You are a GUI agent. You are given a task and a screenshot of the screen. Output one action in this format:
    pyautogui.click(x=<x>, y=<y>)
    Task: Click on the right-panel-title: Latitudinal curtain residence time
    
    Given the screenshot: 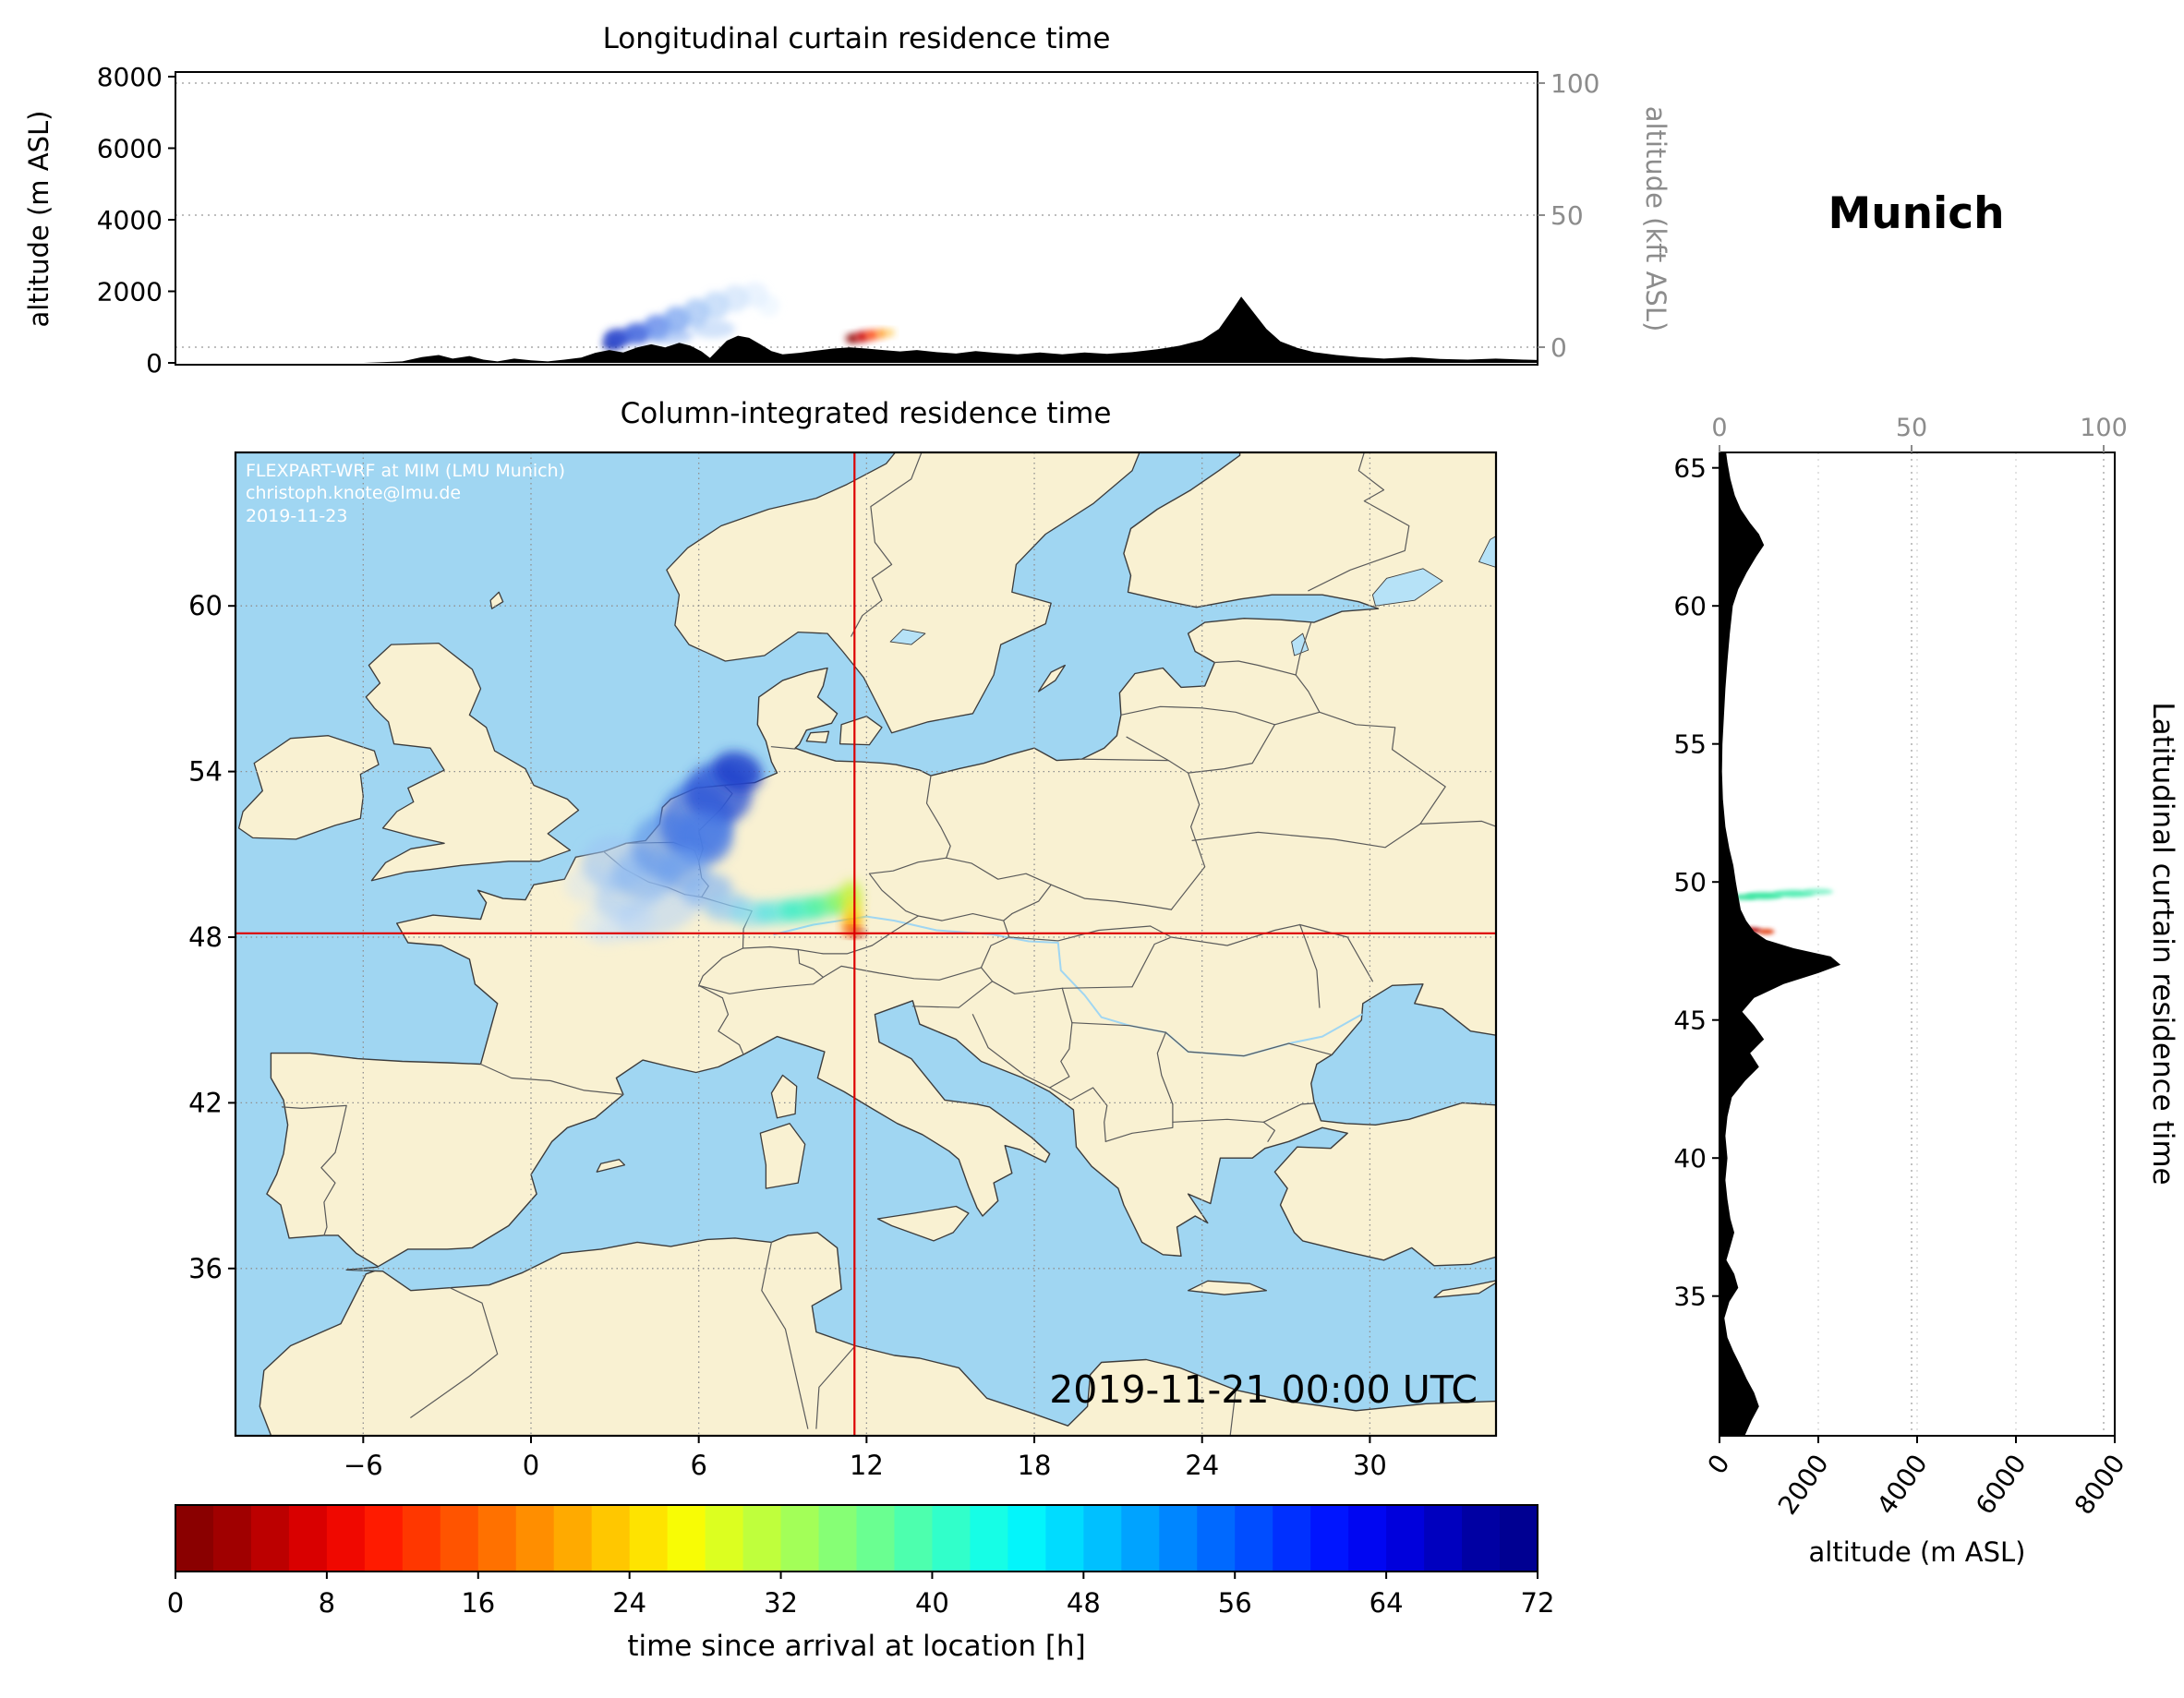 What is the action you would take?
    pyautogui.click(x=2162, y=944)
    